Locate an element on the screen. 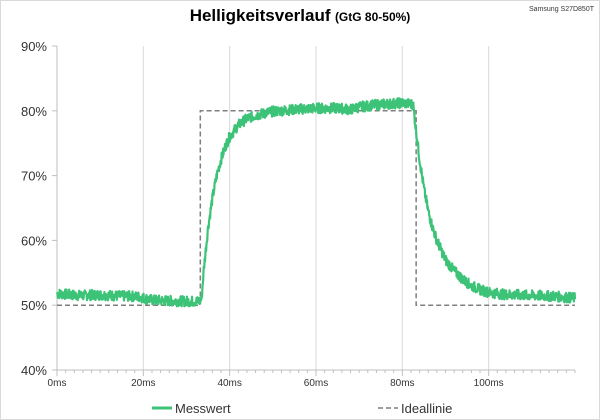 The width and height of the screenshot is (600, 420). x-tick-label: 60ms is located at coordinates (316, 383).